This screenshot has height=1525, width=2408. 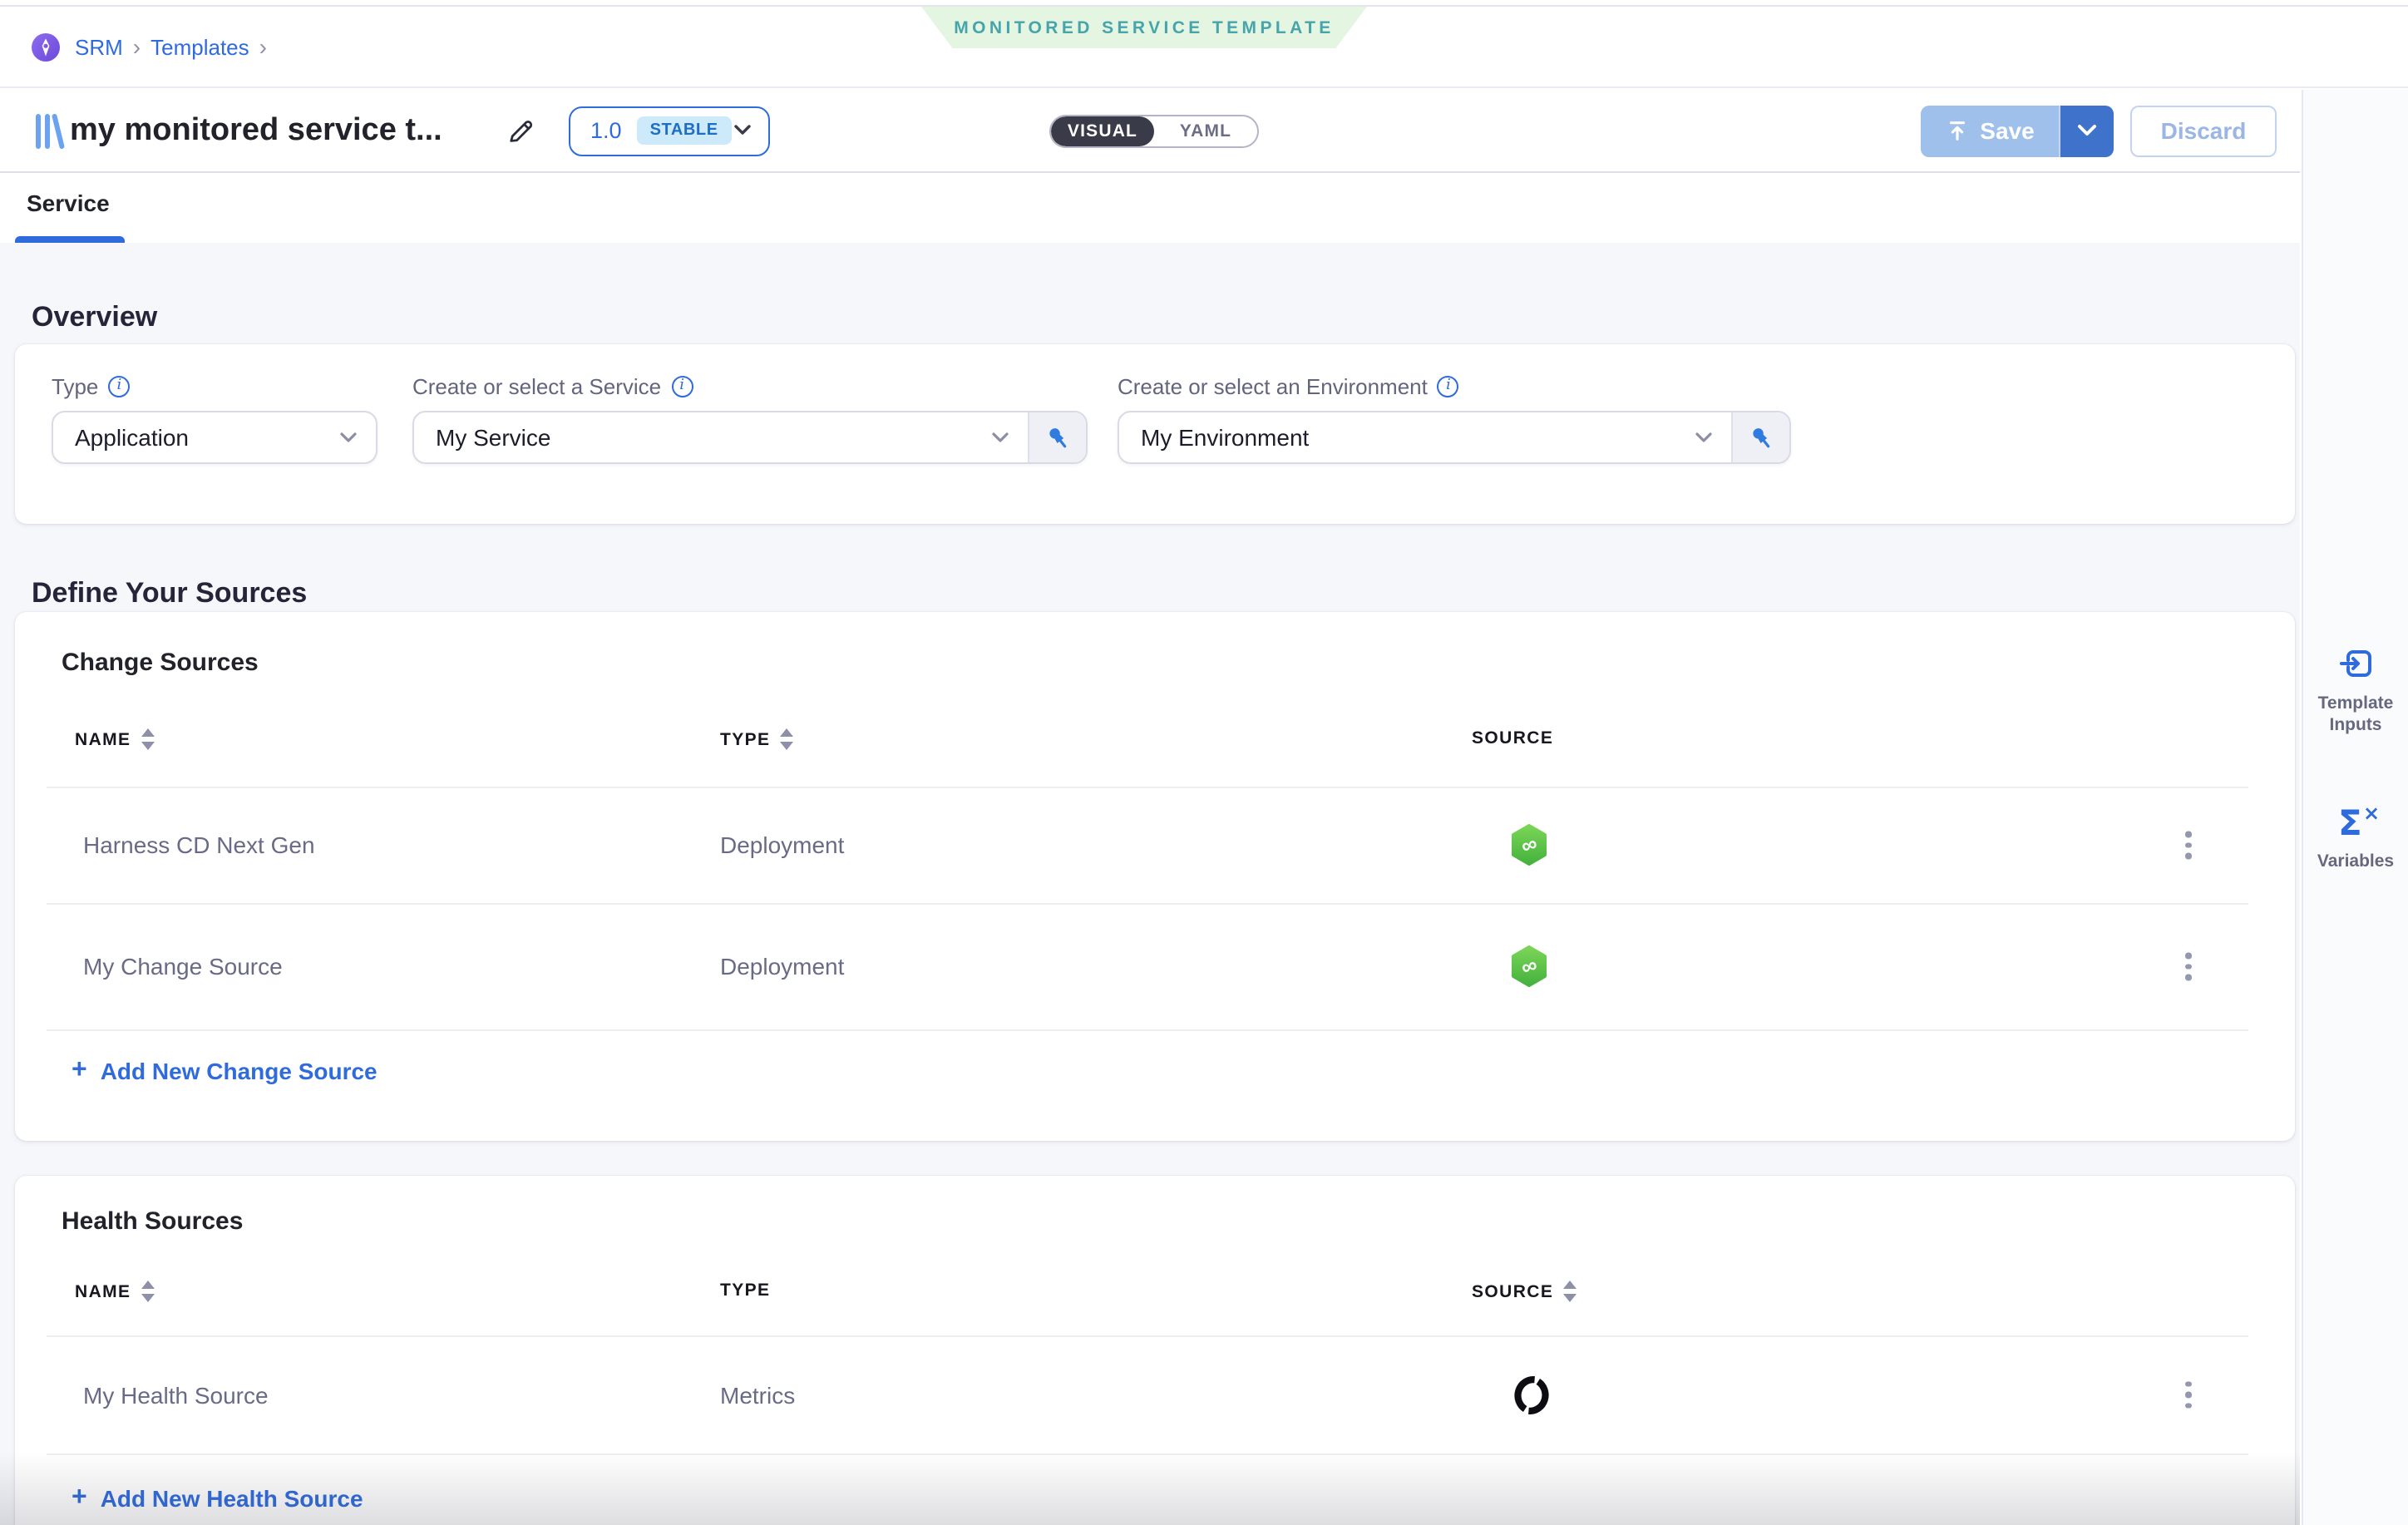 What do you see at coordinates (2356, 664) in the screenshot?
I see `template-inputs-icon` at bounding box center [2356, 664].